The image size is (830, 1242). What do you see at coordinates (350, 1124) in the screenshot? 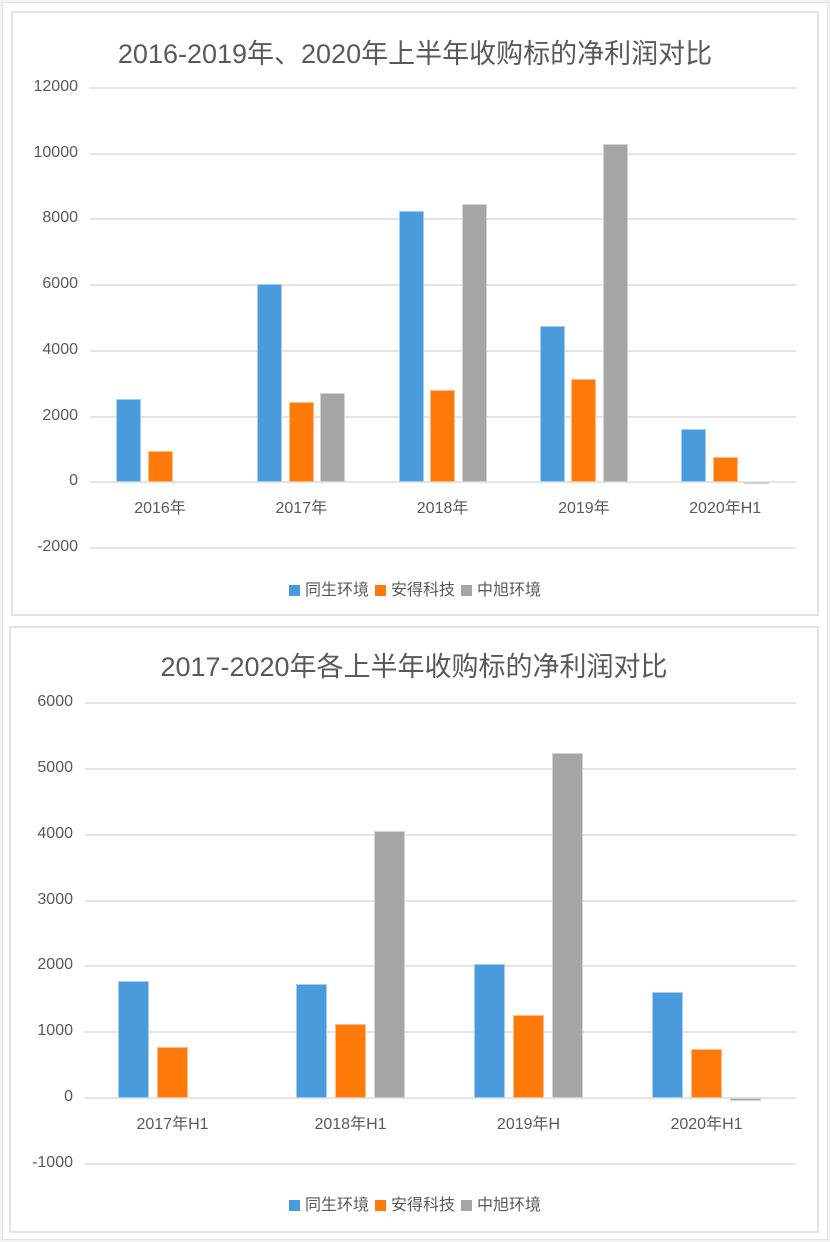
I see `x-axis-category-label: 2018年H1` at bounding box center [350, 1124].